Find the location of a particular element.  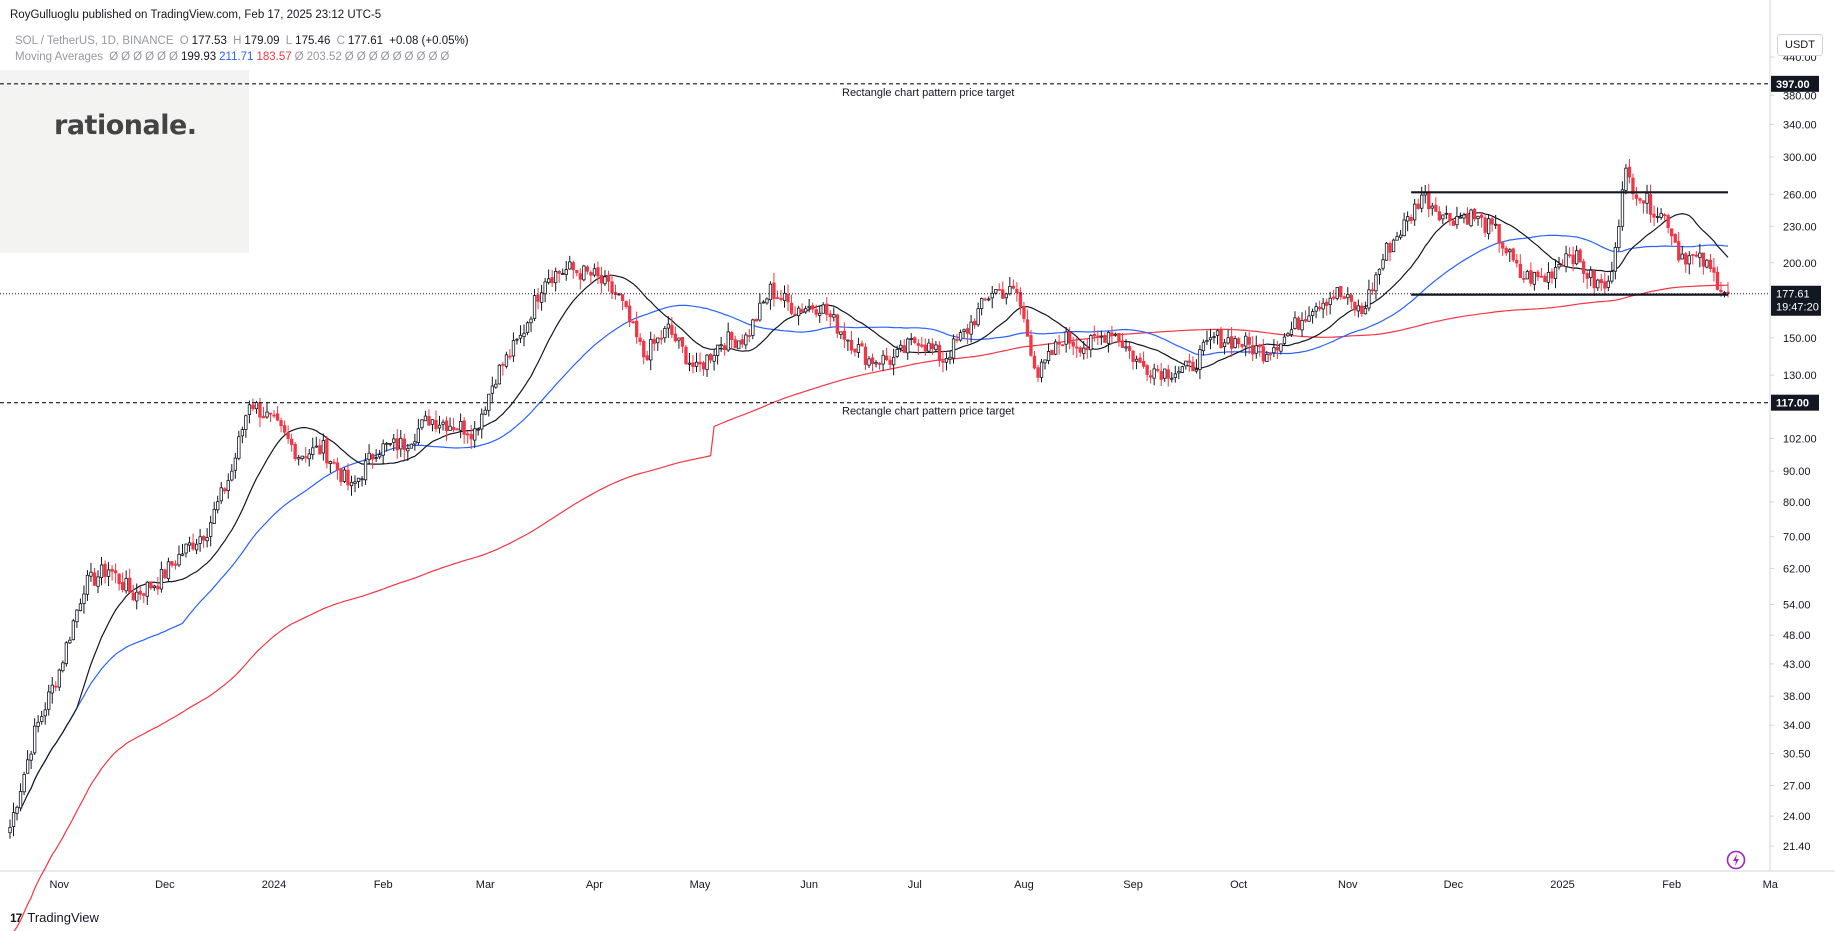

currency-button: USDT is located at coordinates (1800, 45).